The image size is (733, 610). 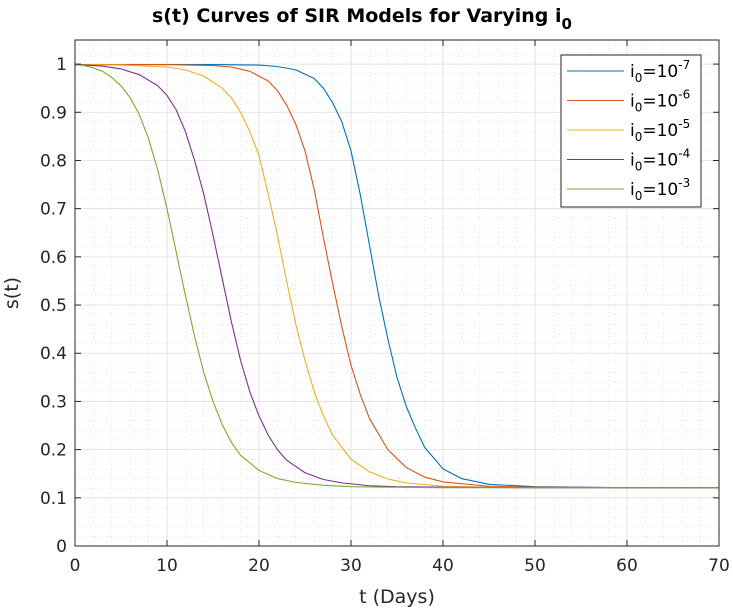 What do you see at coordinates (53, 354) in the screenshot?
I see `y-tick-label: 0.4` at bounding box center [53, 354].